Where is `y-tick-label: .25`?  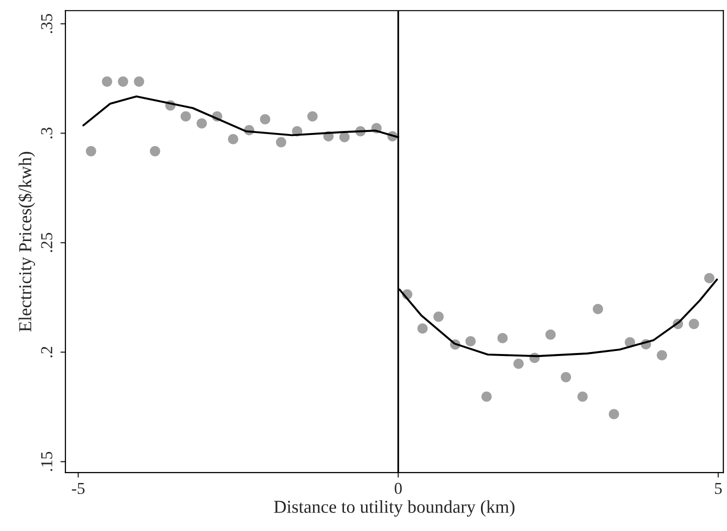
y-tick-label: .25 is located at coordinates (46, 242).